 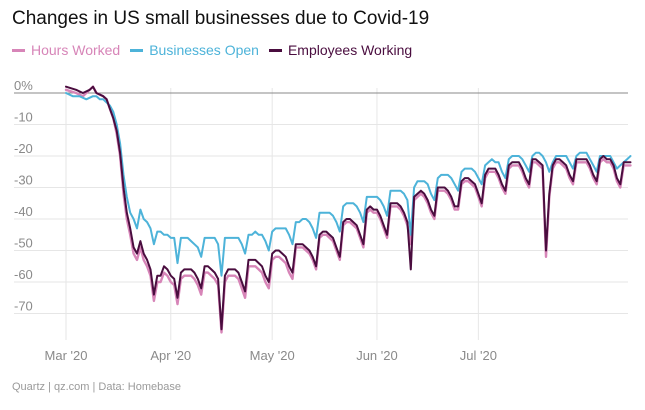 What do you see at coordinates (377, 355) in the screenshot?
I see `x-tick-label: Jun '20` at bounding box center [377, 355].